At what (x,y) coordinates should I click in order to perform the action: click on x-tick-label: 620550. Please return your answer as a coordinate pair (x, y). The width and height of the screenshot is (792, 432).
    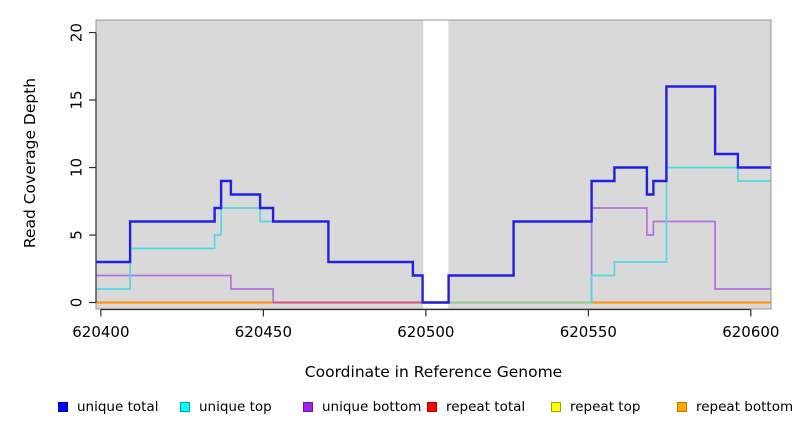
    Looking at the image, I should click on (588, 332).